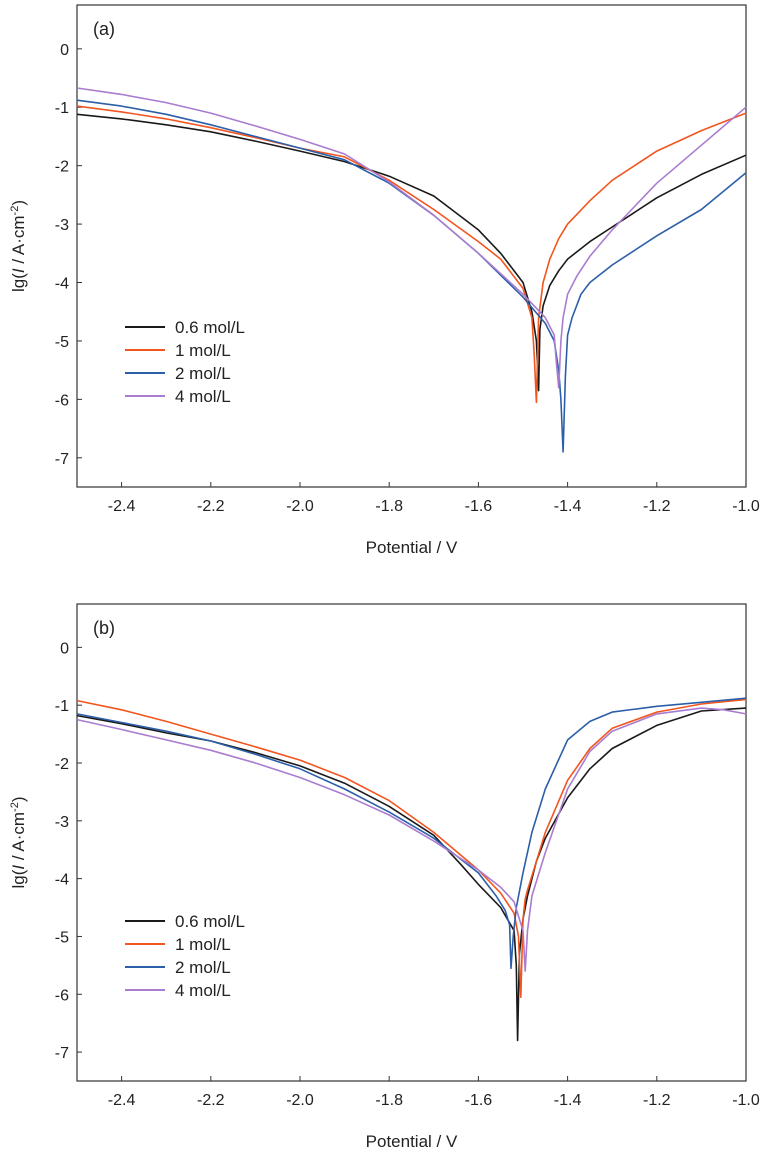 This screenshot has width=768, height=1161. What do you see at coordinates (104, 628) in the screenshot?
I see `panel-label: (b)` at bounding box center [104, 628].